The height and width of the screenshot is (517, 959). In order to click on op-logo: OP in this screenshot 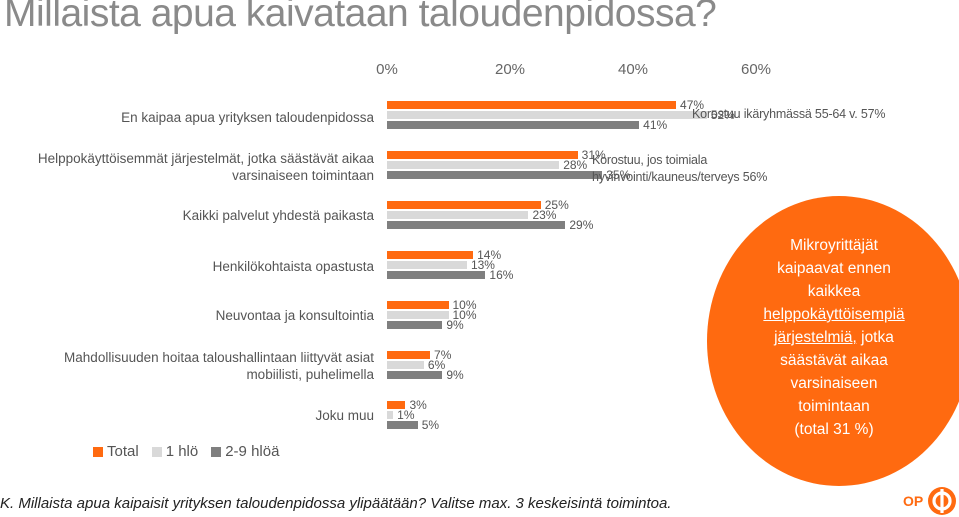, I will do `click(930, 501)`.